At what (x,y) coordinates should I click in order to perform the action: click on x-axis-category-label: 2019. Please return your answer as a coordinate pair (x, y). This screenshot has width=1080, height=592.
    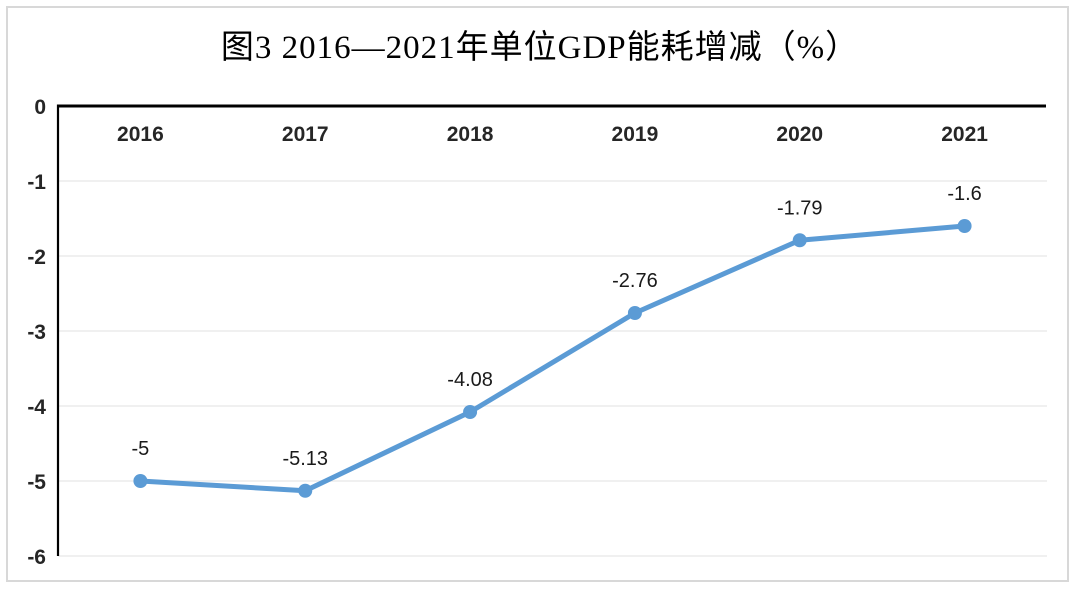
    Looking at the image, I should click on (635, 134).